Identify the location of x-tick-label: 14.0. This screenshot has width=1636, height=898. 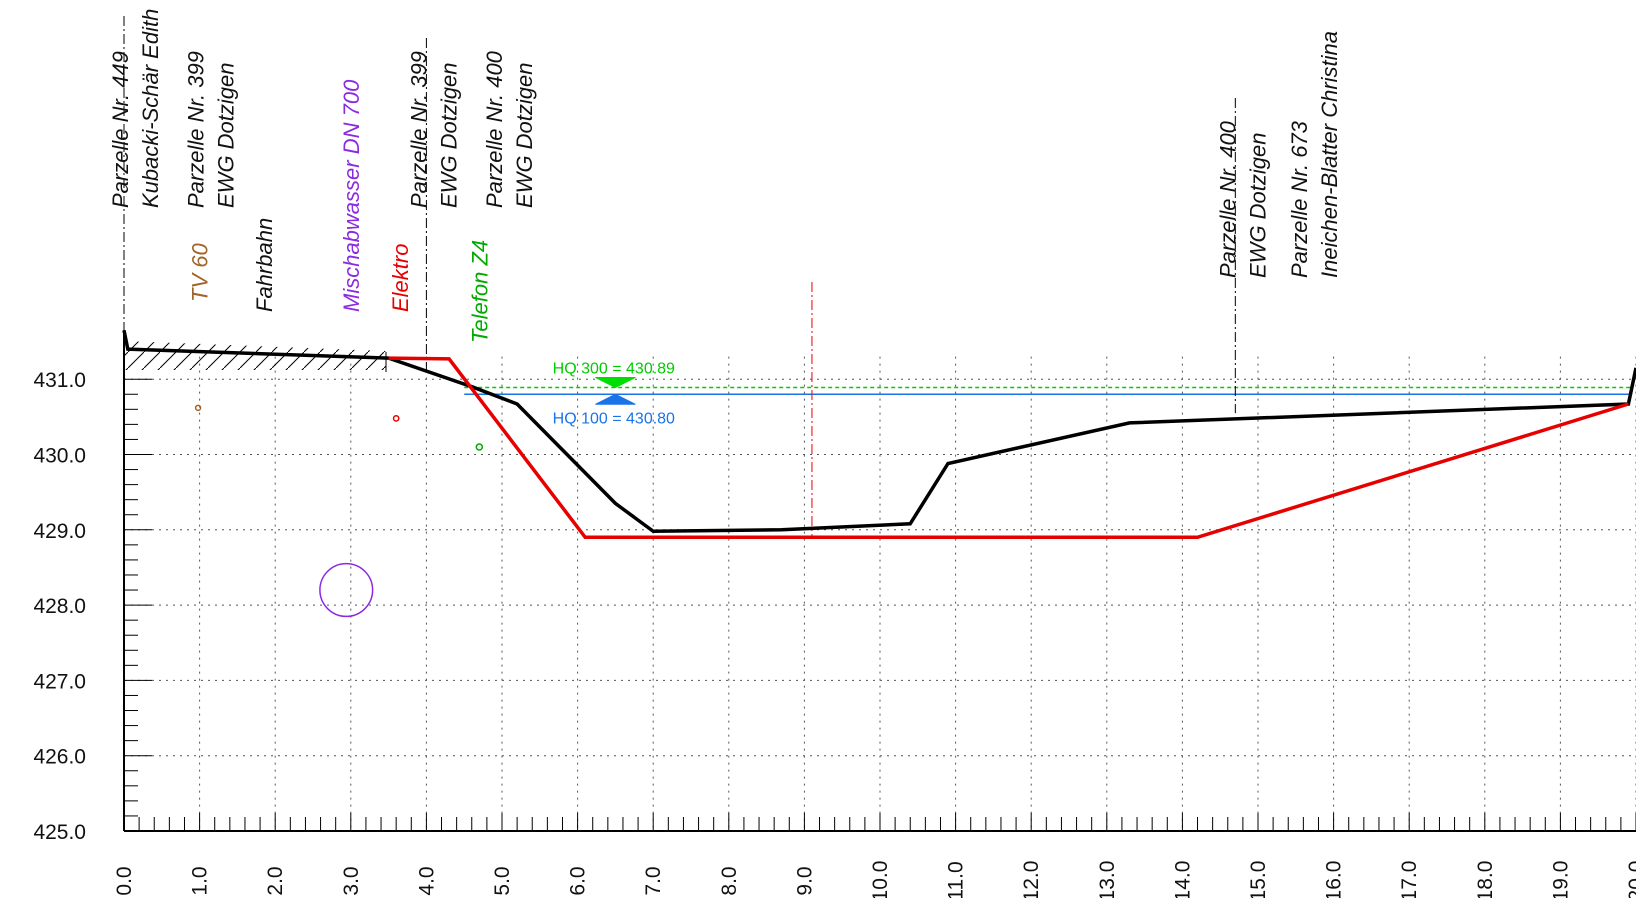
(1182, 879).